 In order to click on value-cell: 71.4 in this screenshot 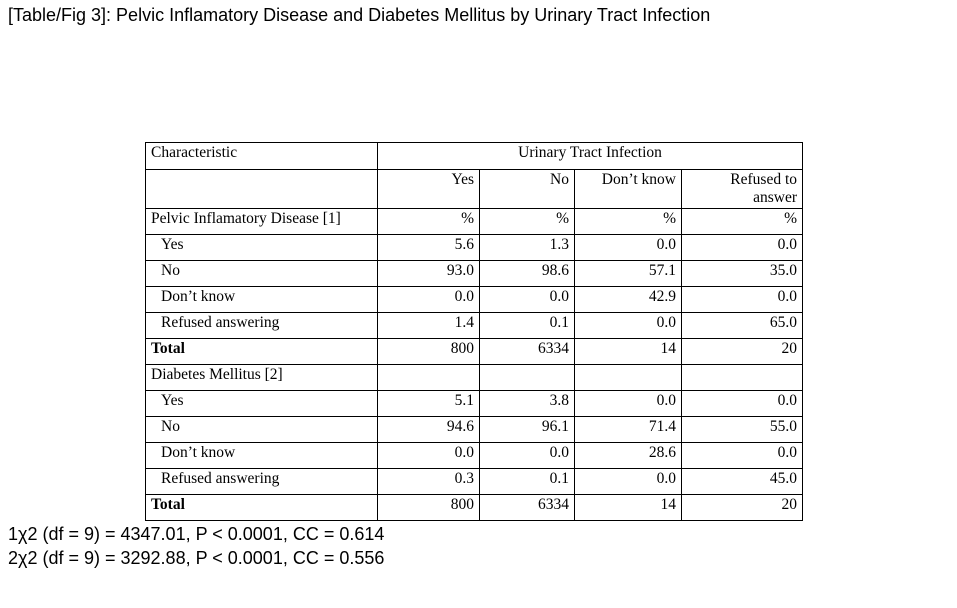, I will do `click(628, 429)`.